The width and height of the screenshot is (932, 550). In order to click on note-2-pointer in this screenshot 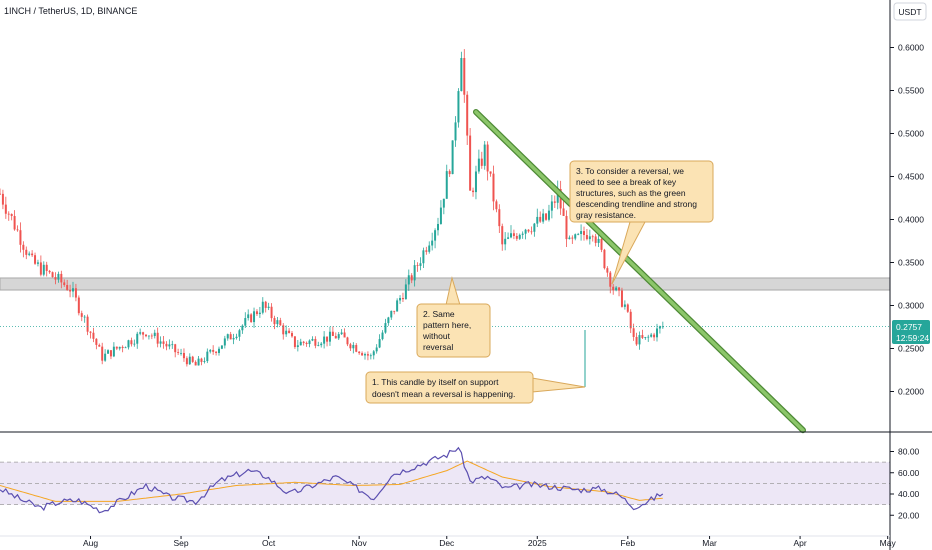, I will do `click(453, 291)`.